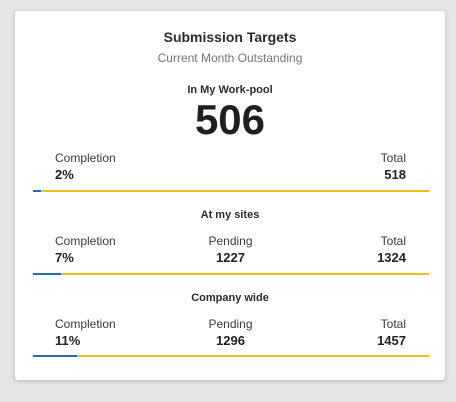  I want to click on card-title: Submission Targets, so click(230, 37).